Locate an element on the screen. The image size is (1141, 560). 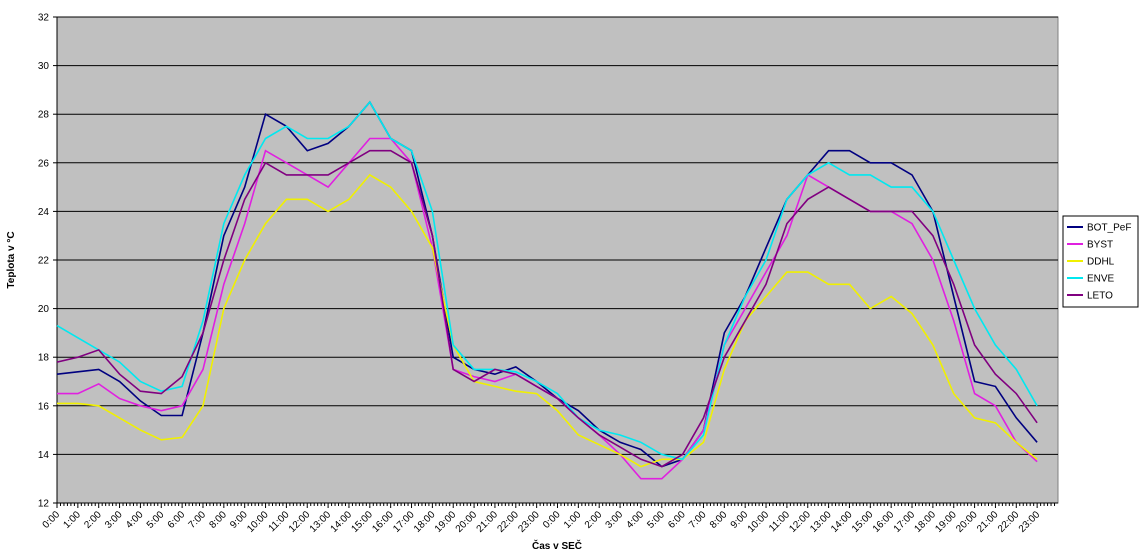
y-tick-label: 26 is located at coordinates (44, 163).